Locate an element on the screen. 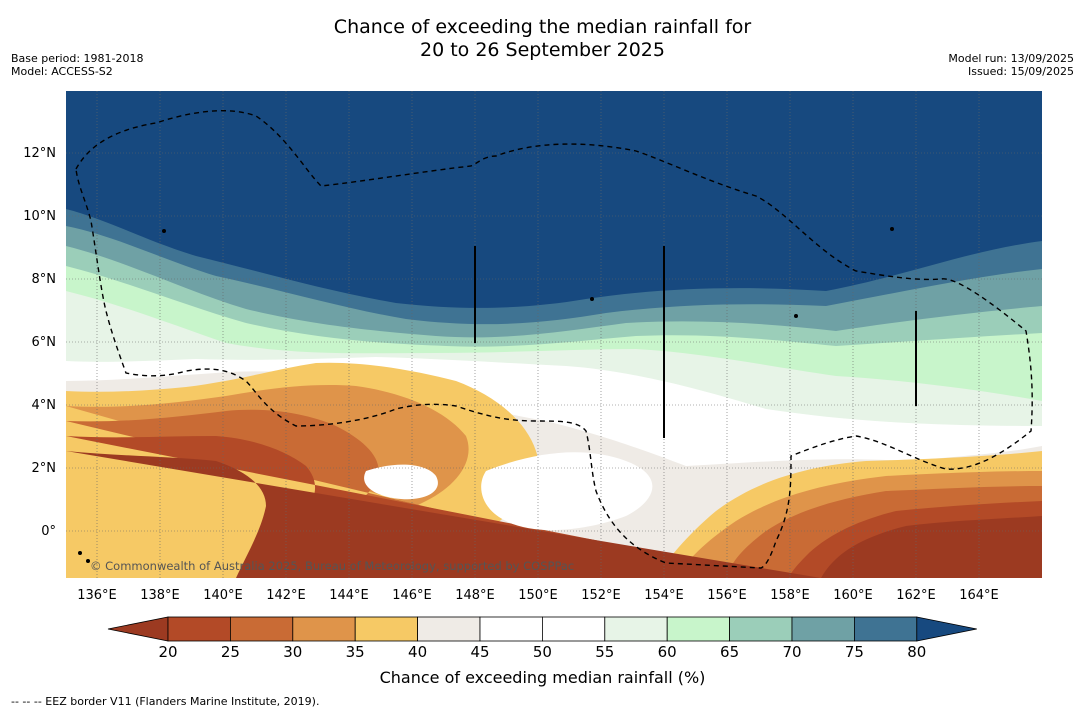  issued-date: Issued: 15/09/2025 is located at coordinates (1020, 71).